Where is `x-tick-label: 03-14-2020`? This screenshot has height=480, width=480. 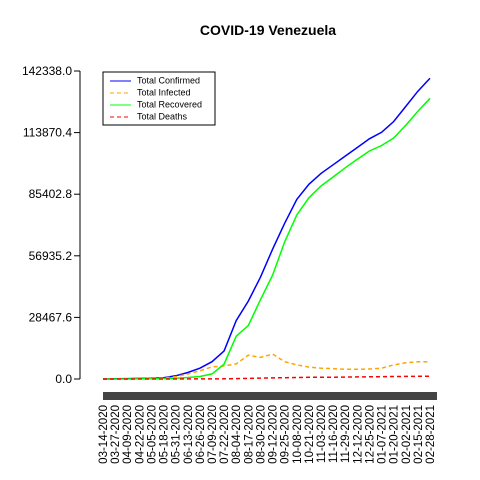
x-tick-label: 03-14-2020 is located at coordinates (104, 434).